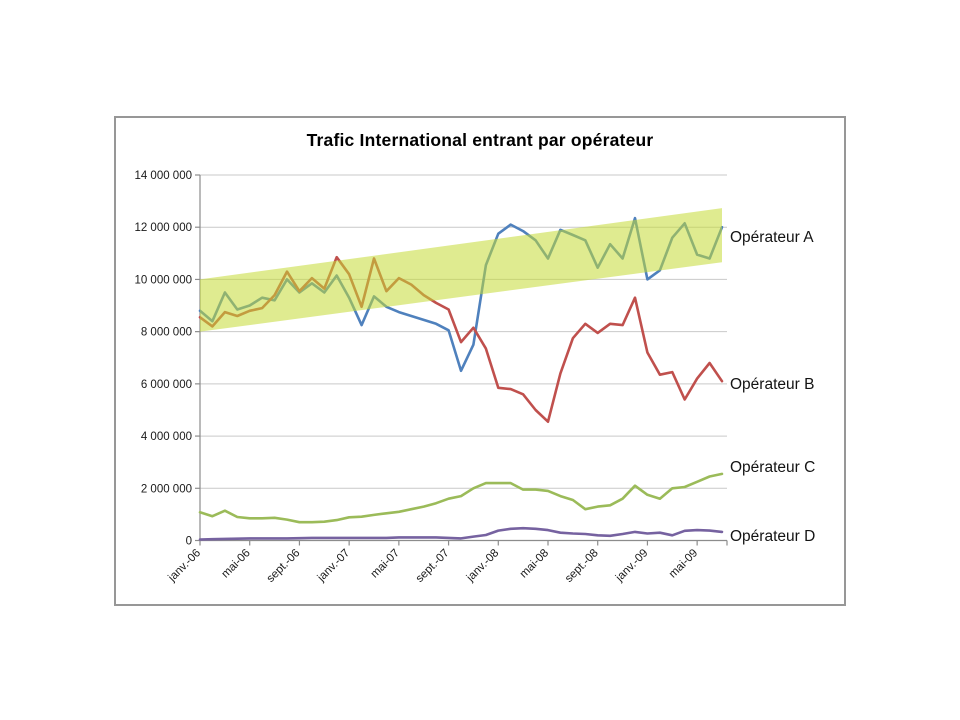 Image resolution: width=960 pixels, height=720 pixels. Describe the element at coordinates (334, 566) in the screenshot. I see `x-axis-label: janv.-07` at that location.